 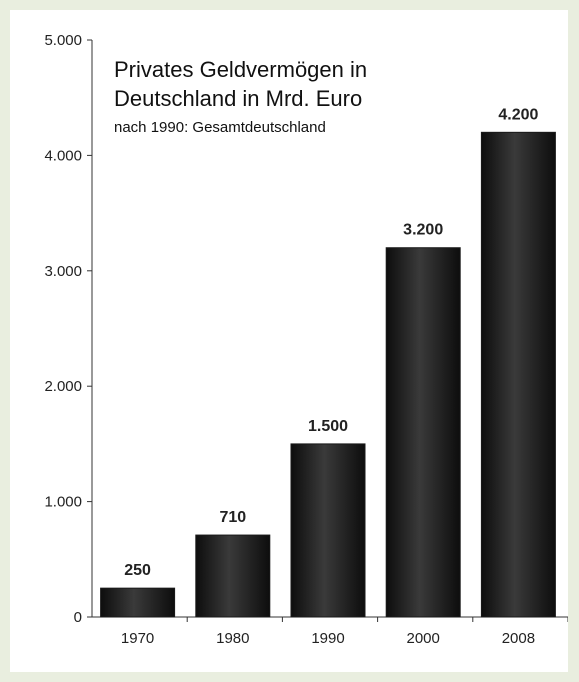 I want to click on y-tick-label: 2.000, so click(x=63, y=386).